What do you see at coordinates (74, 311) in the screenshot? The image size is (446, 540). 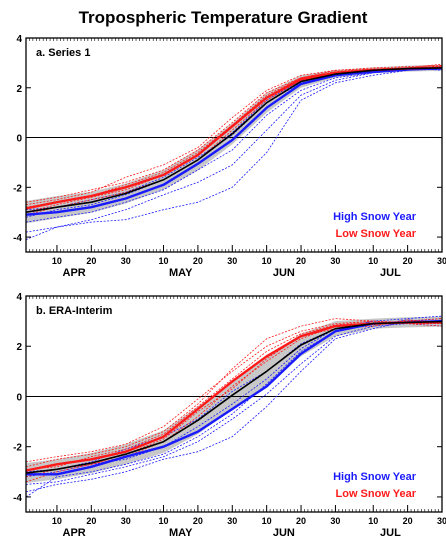 I see `panel-label: b. ERA-Interim` at bounding box center [74, 311].